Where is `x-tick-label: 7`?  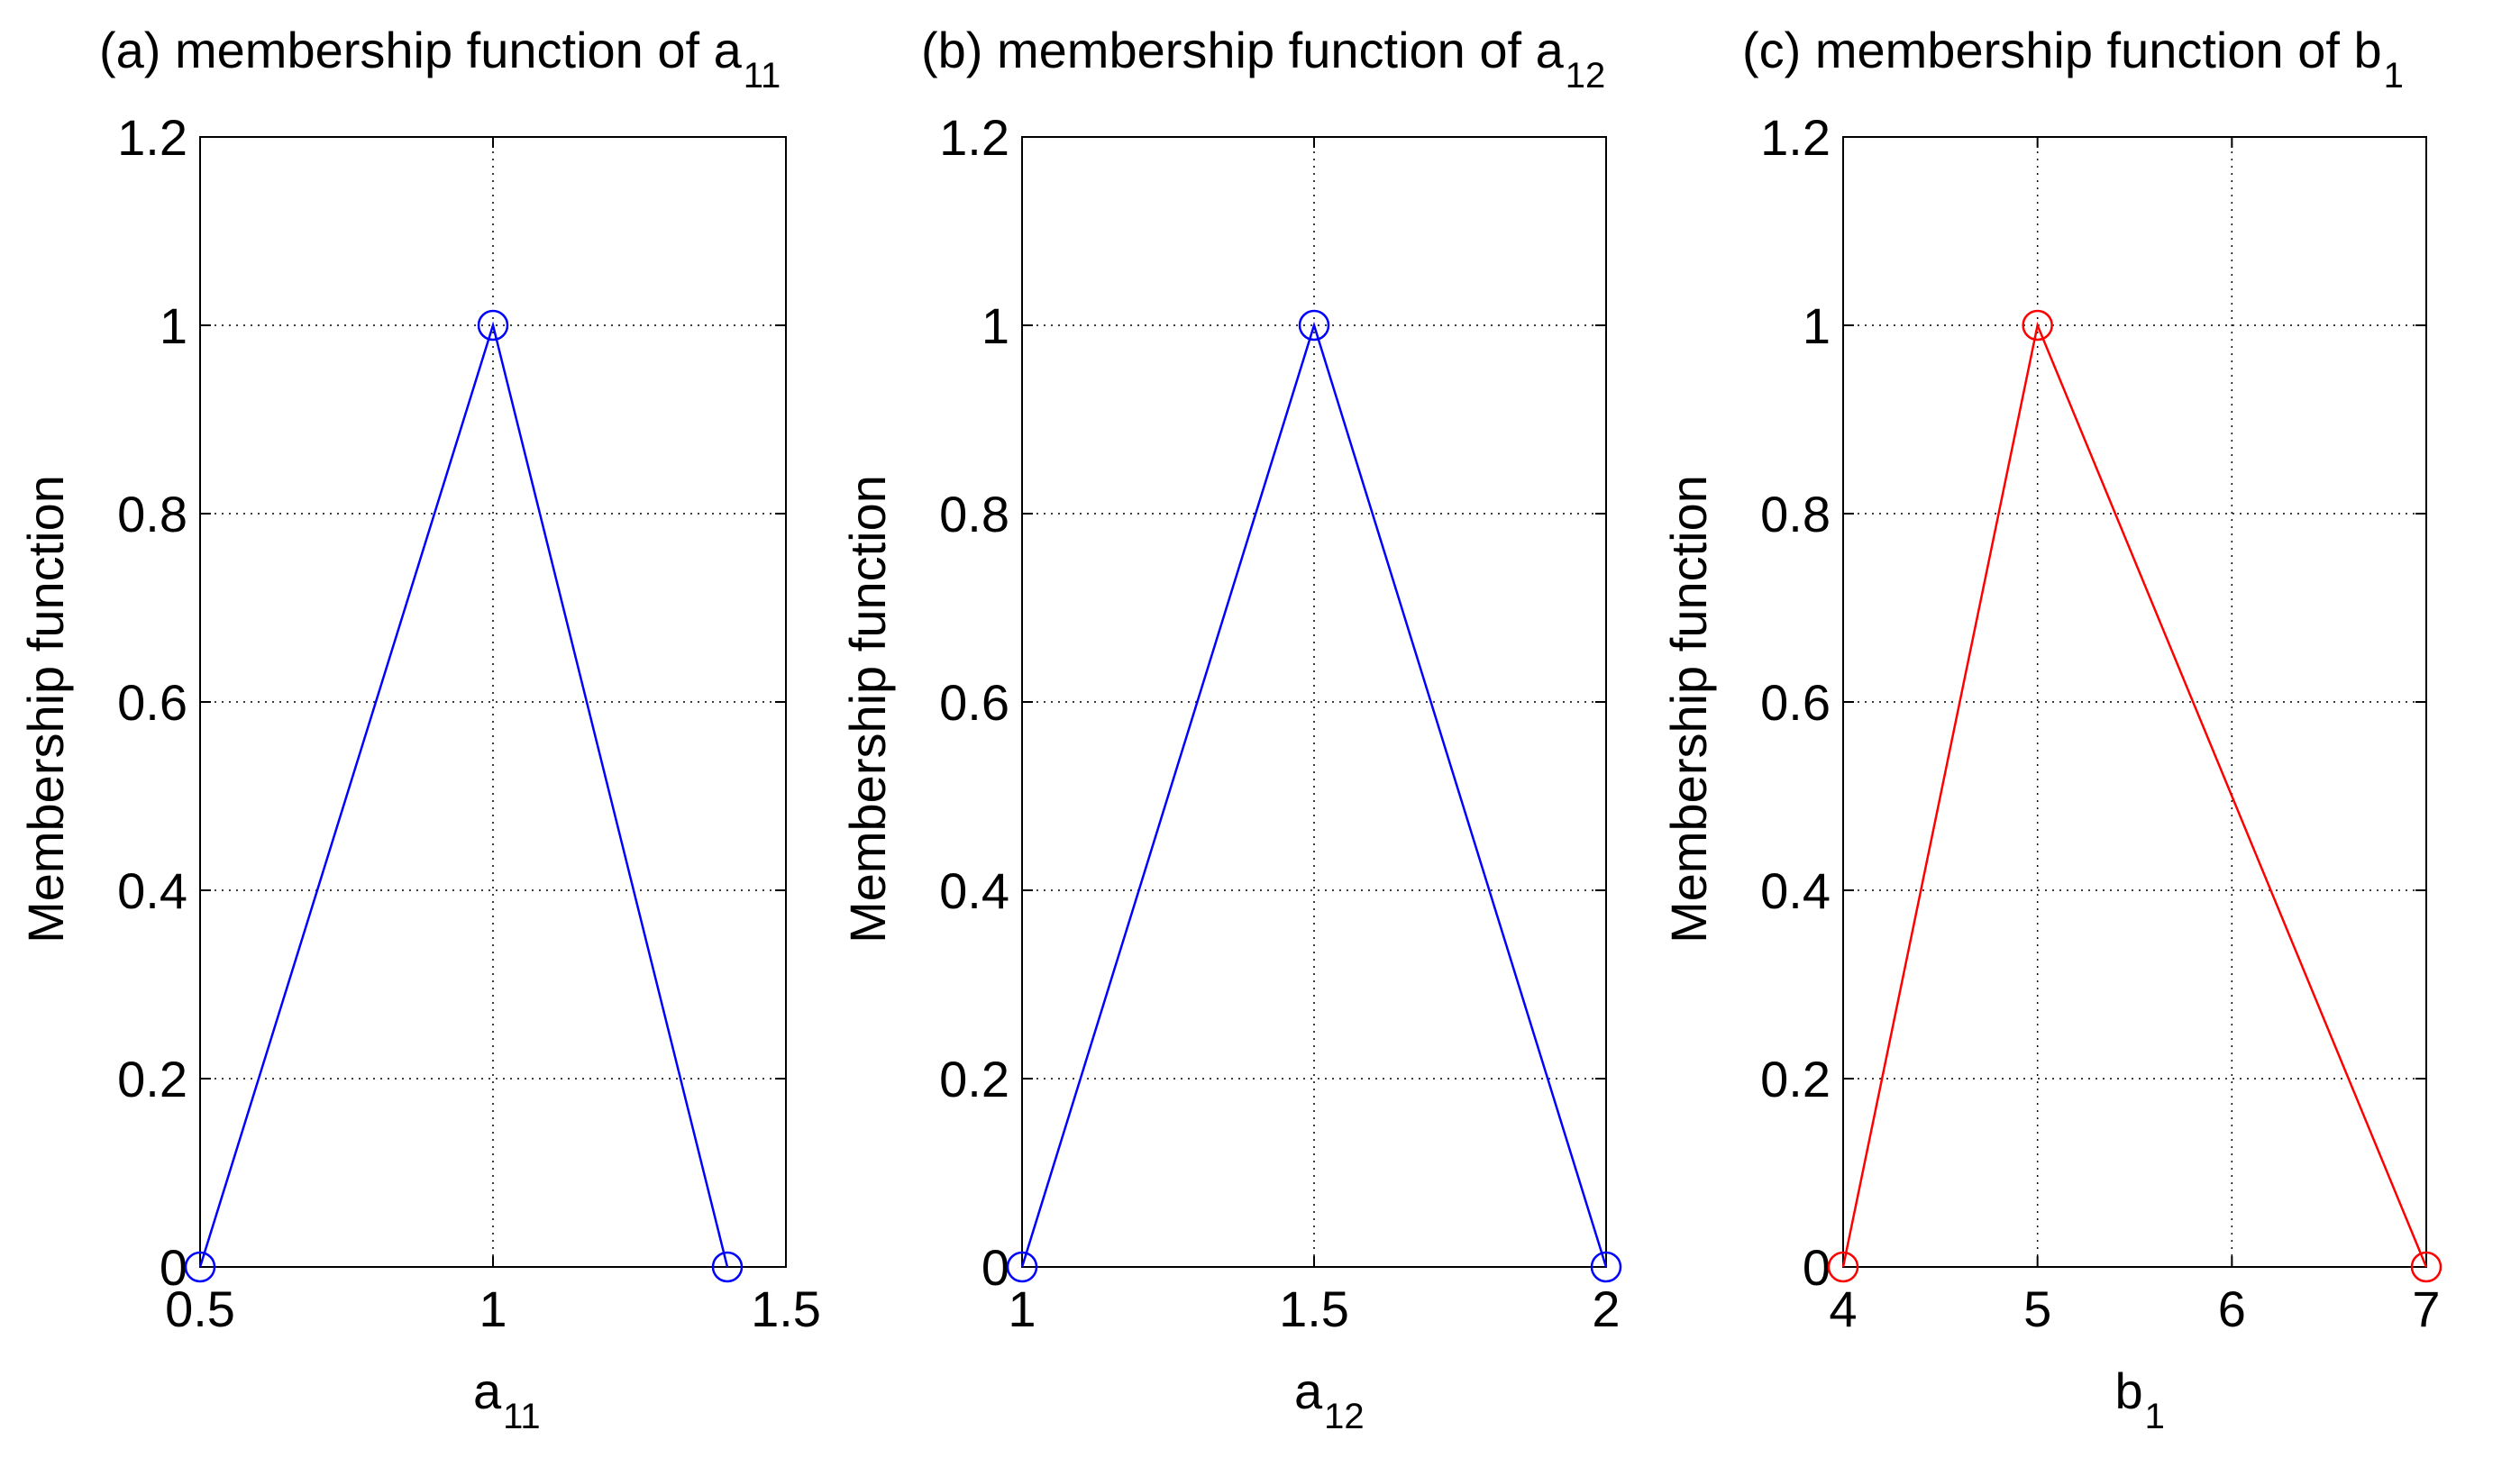
x-tick-label: 7 is located at coordinates (2426, 1308).